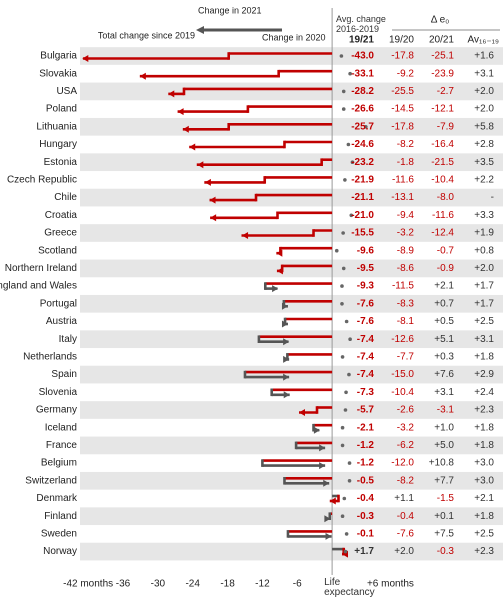 The height and width of the screenshot is (603, 503). Describe the element at coordinates (62, 445) in the screenshot. I see `row-label: France` at that location.